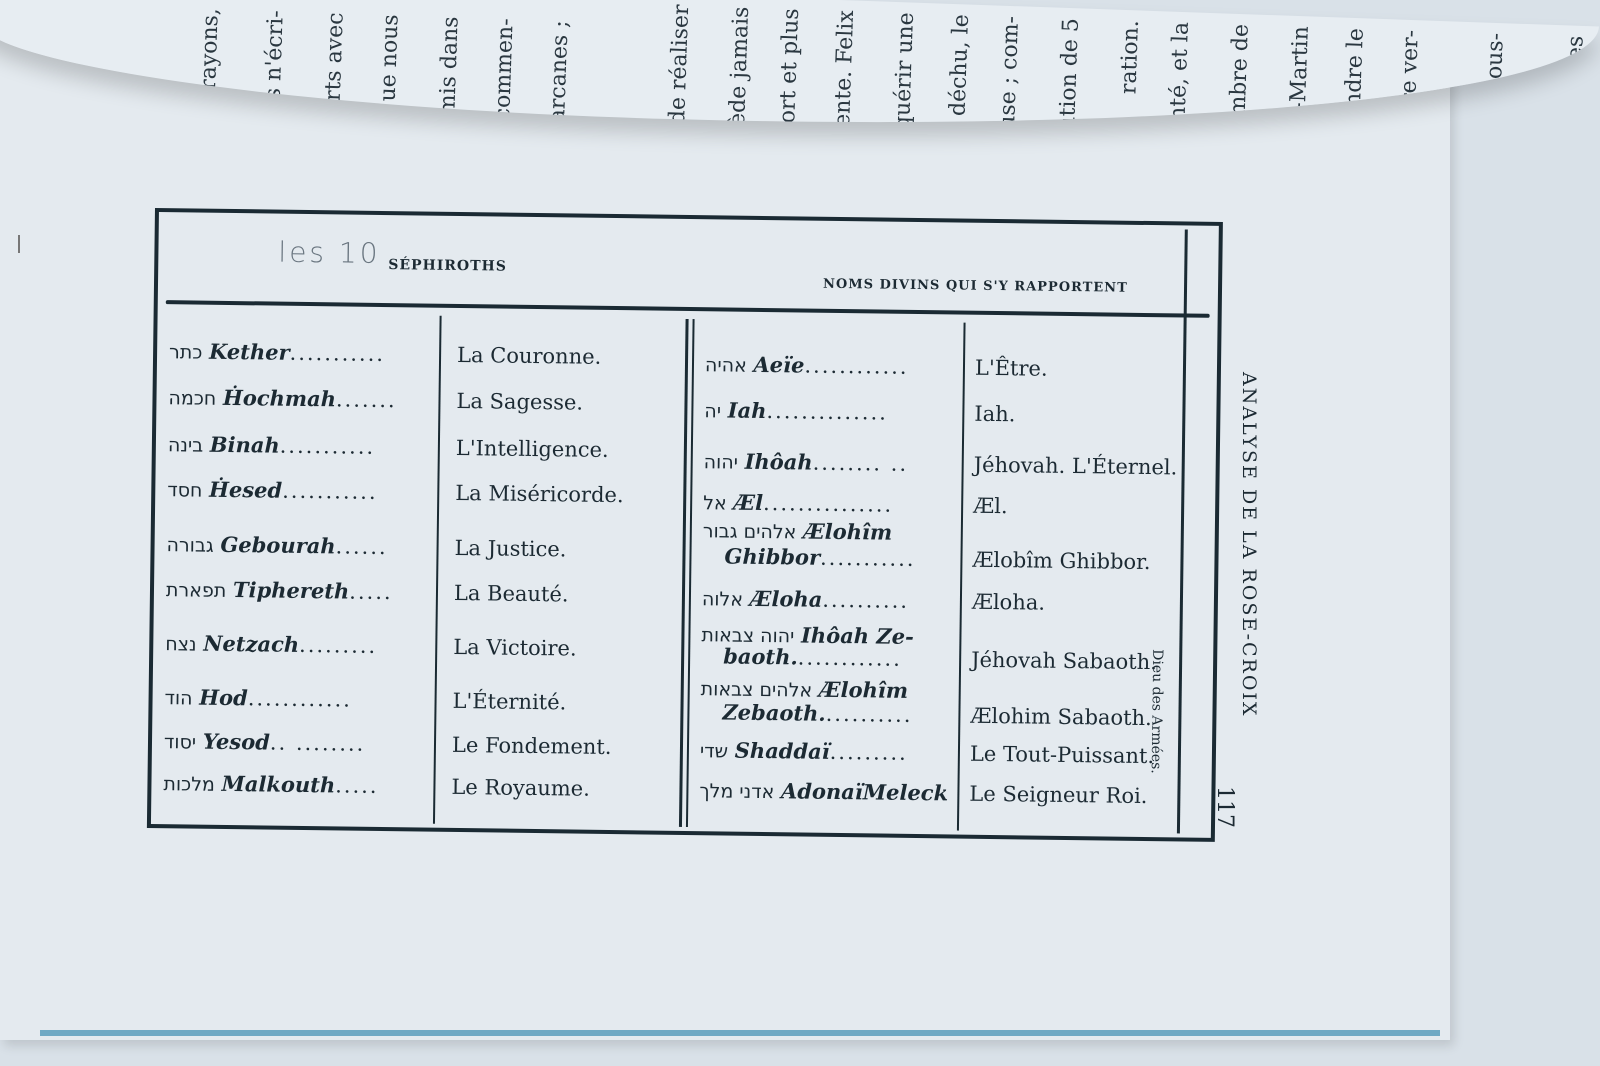 Image resolution: width=1600 pixels, height=1066 pixels. Describe the element at coordinates (244, 444) in the screenshot. I see `transliteration: Binah` at that location.